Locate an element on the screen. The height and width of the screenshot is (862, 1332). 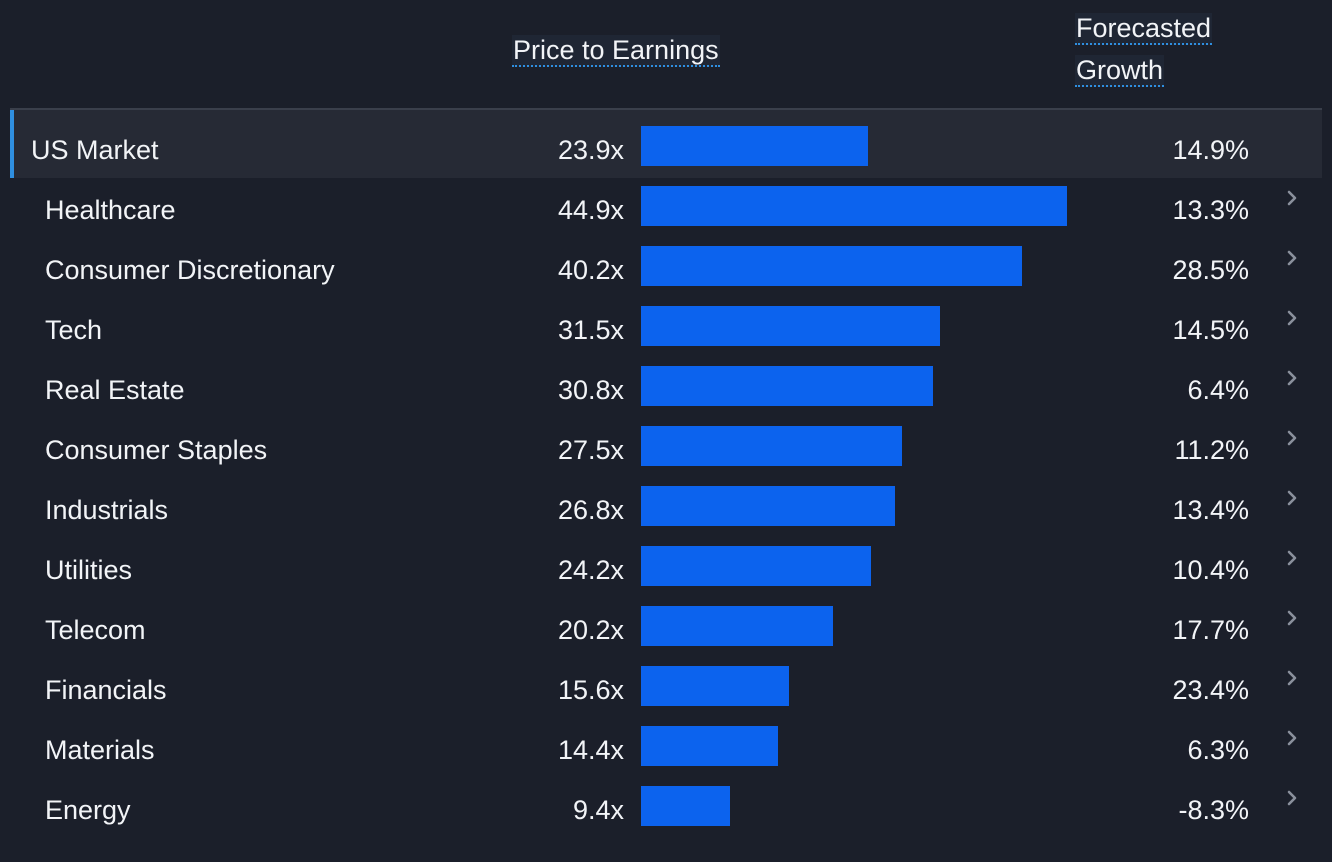
growth-value: 6.4% is located at coordinates (1218, 390).